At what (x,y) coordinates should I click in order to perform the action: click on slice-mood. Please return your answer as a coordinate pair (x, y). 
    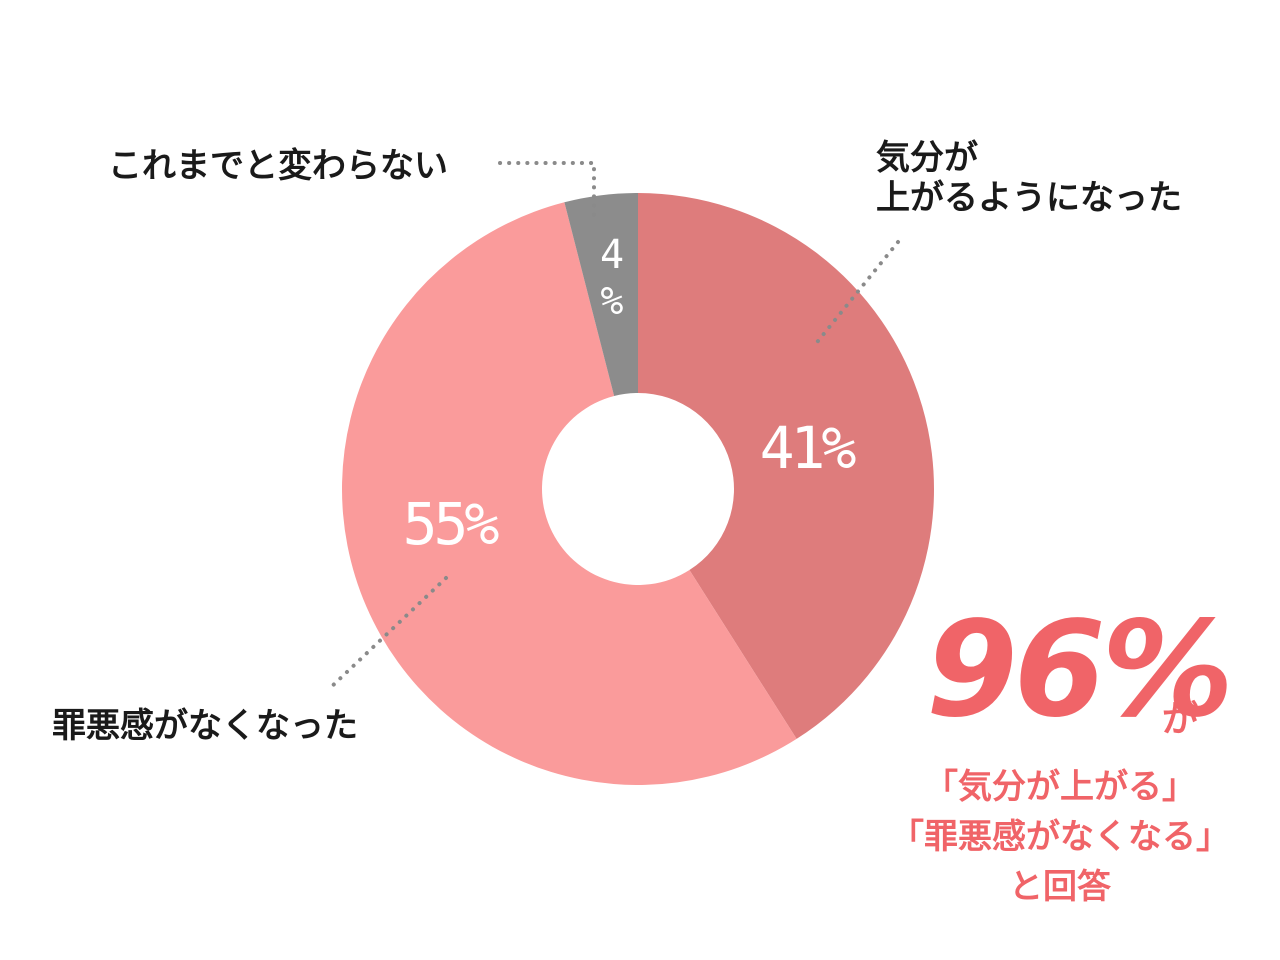
    Looking at the image, I should click on (786, 466).